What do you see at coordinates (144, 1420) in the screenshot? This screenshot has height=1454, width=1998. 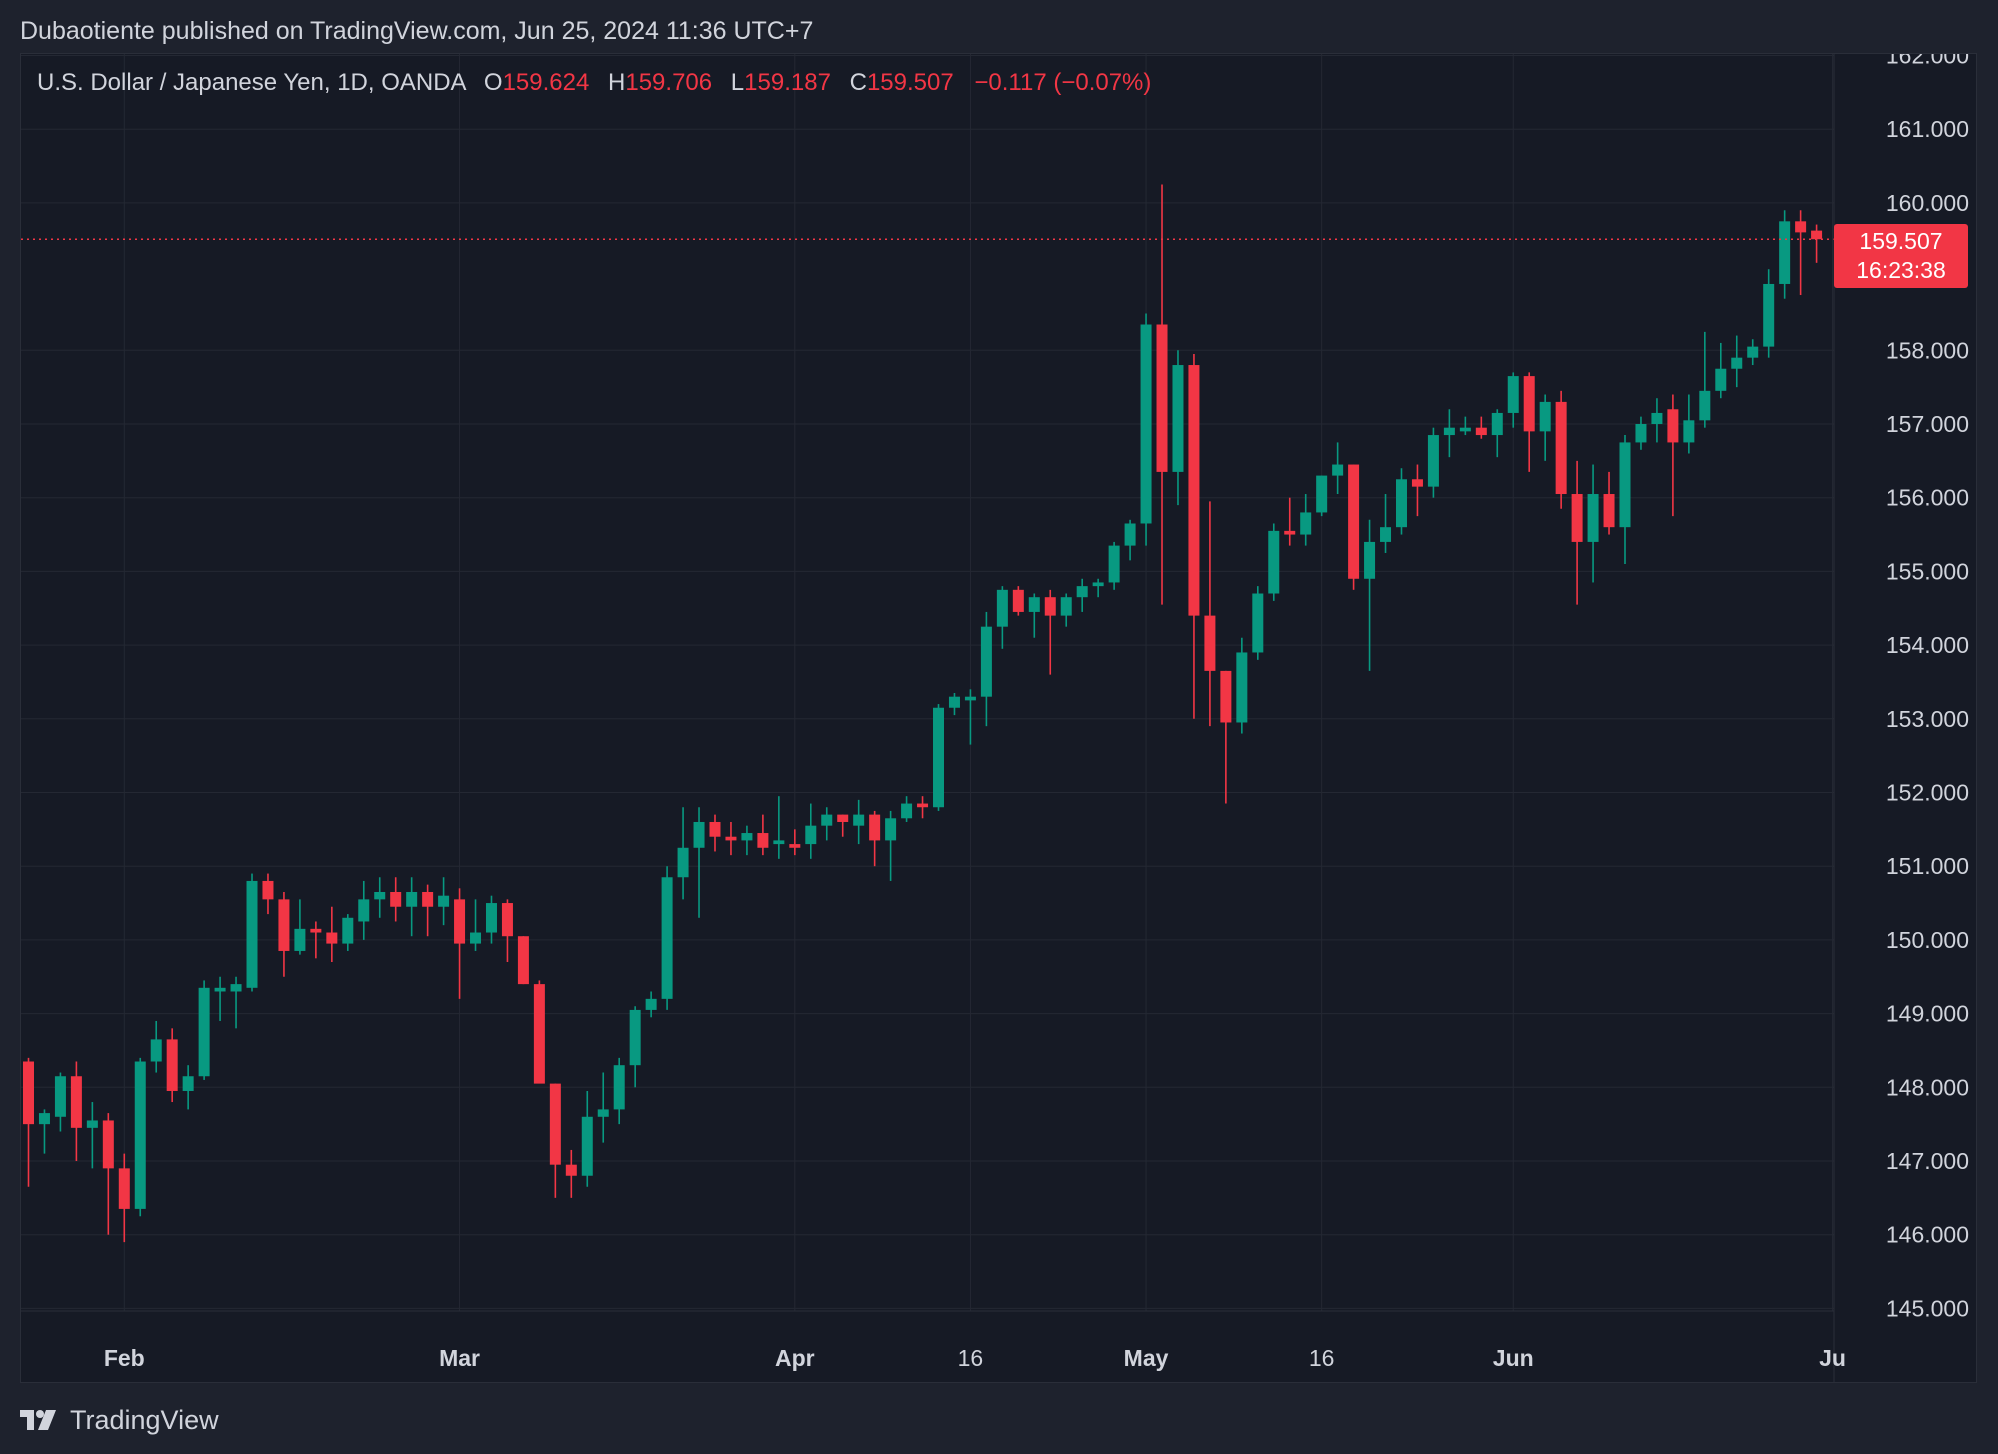 I see `footer-brand: TradingView` at bounding box center [144, 1420].